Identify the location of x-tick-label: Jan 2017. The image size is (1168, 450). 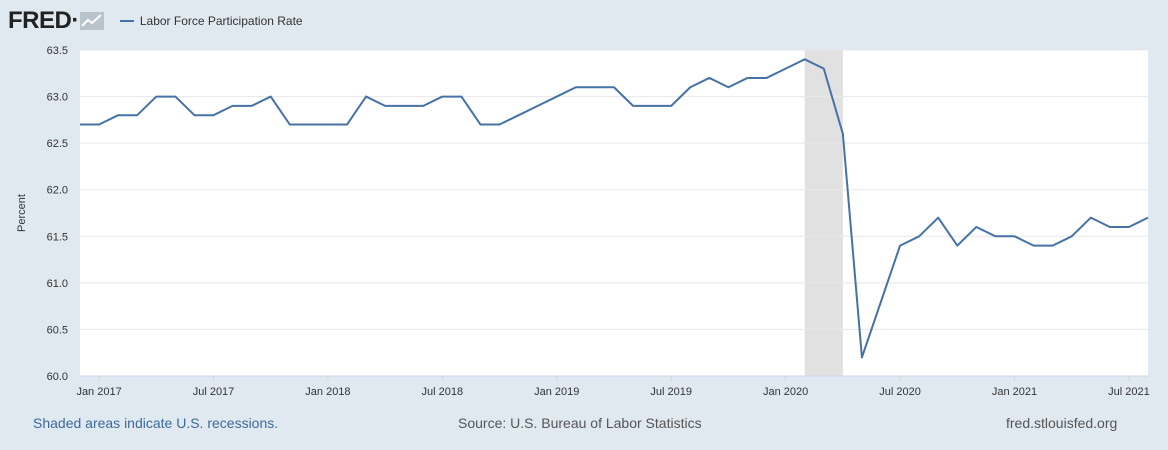
(98, 392).